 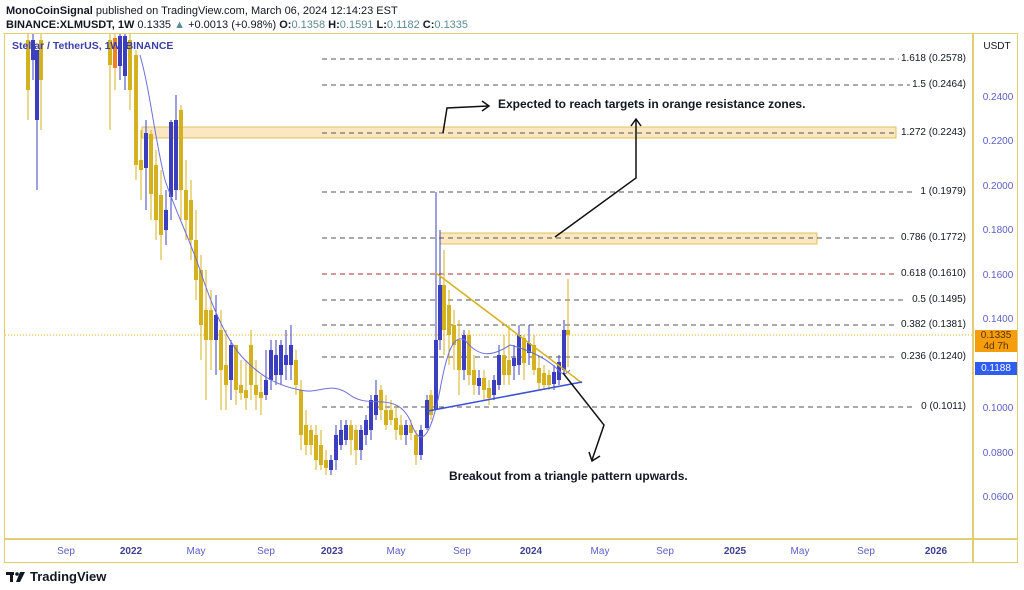 I want to click on low-value: 0.1182, so click(x=403, y=25).